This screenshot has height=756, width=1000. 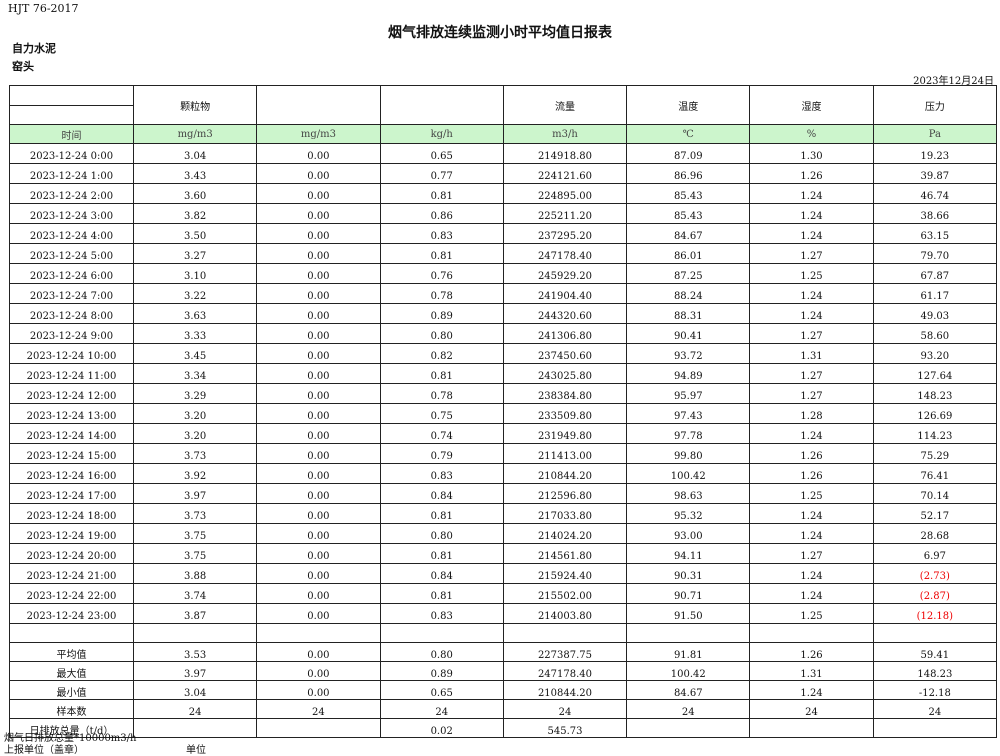 I want to click on value-cell: 0.78, so click(x=441, y=393).